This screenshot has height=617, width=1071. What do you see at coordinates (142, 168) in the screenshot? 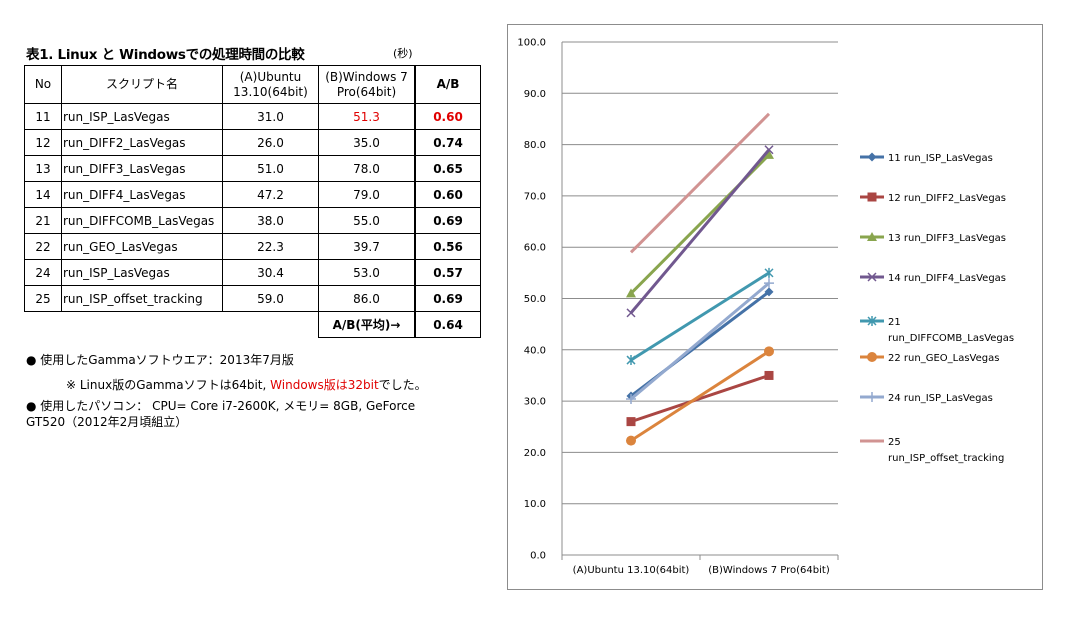
I see `cell-script: run_DIFF3_LasVegas` at bounding box center [142, 168].